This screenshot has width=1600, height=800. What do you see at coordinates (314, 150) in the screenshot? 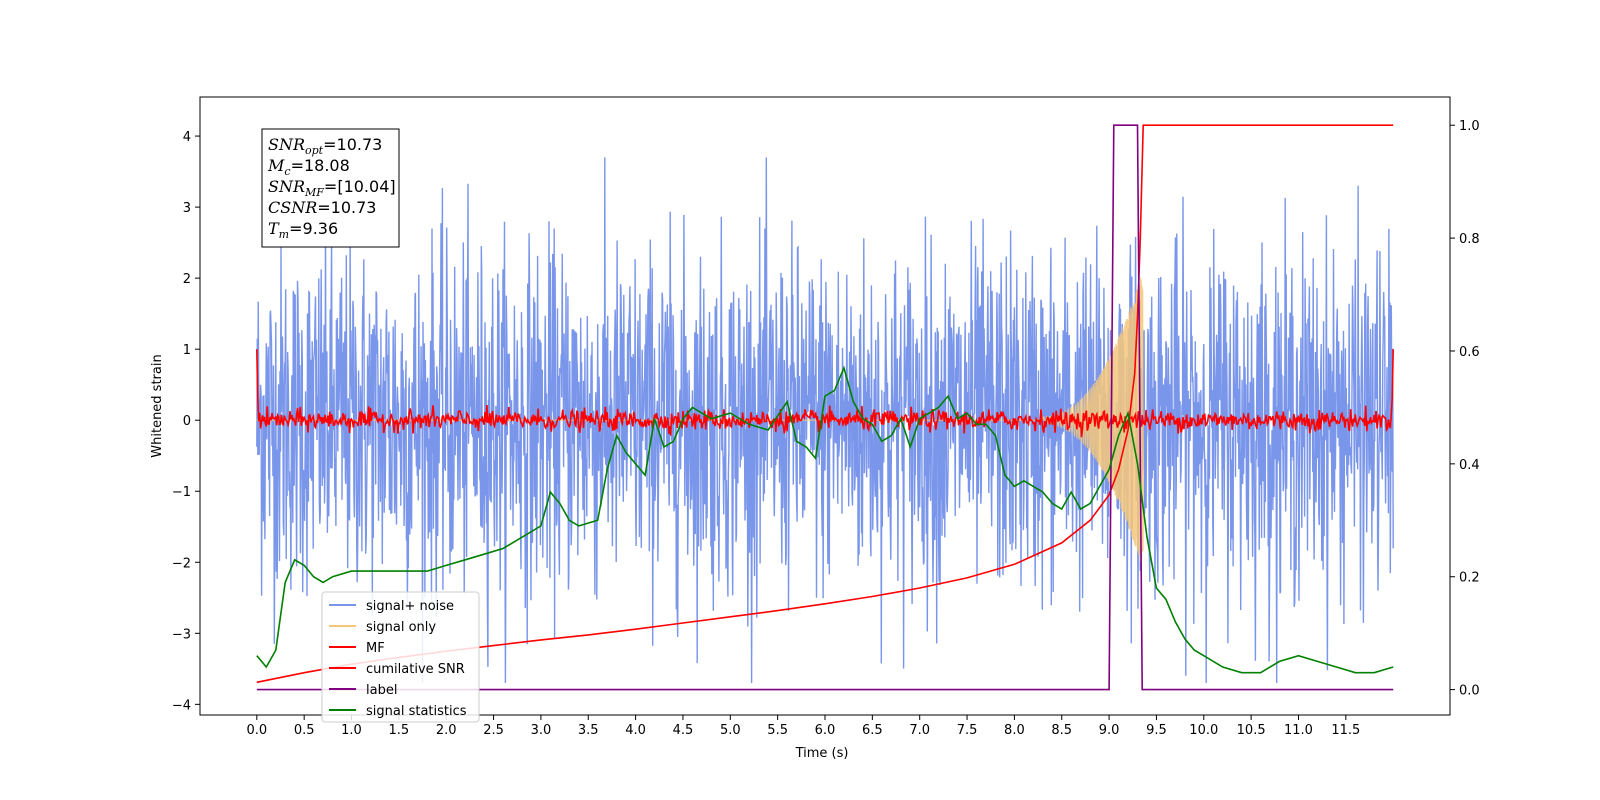
I see `annotation-subscript: opt` at bounding box center [314, 150].